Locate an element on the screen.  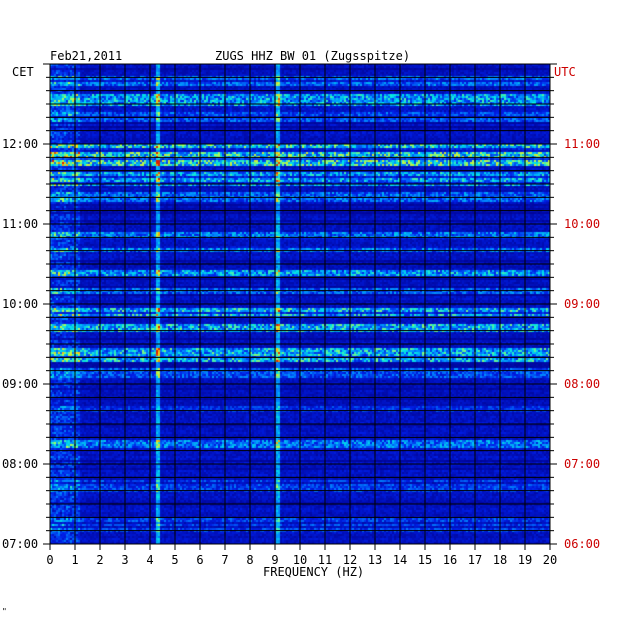
x-tick-label: 20 is located at coordinates (550, 560).